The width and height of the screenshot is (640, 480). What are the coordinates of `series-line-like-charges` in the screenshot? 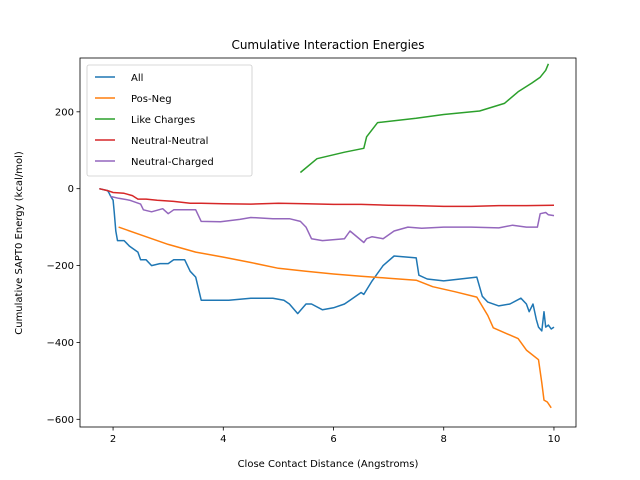 It's located at (424, 118).